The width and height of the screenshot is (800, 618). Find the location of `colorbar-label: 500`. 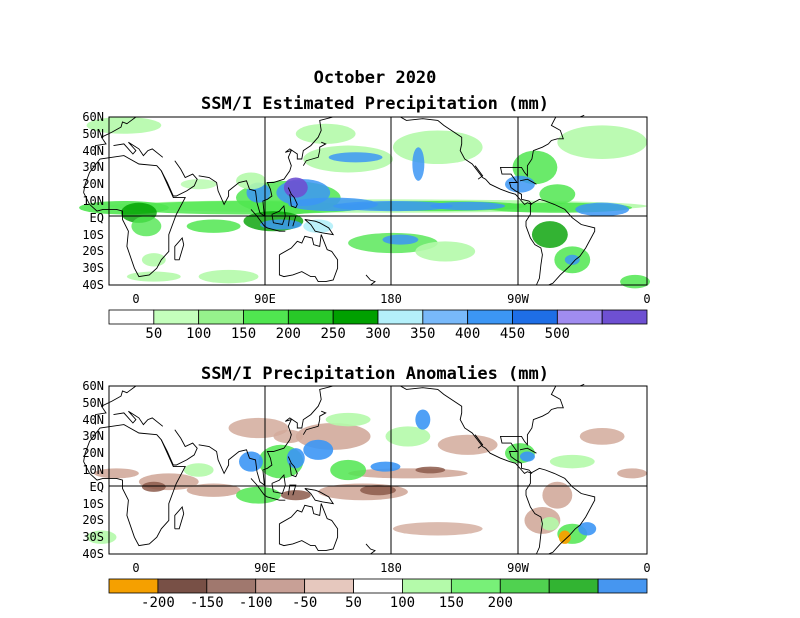

colorbar-label: 500 is located at coordinates (557, 334).